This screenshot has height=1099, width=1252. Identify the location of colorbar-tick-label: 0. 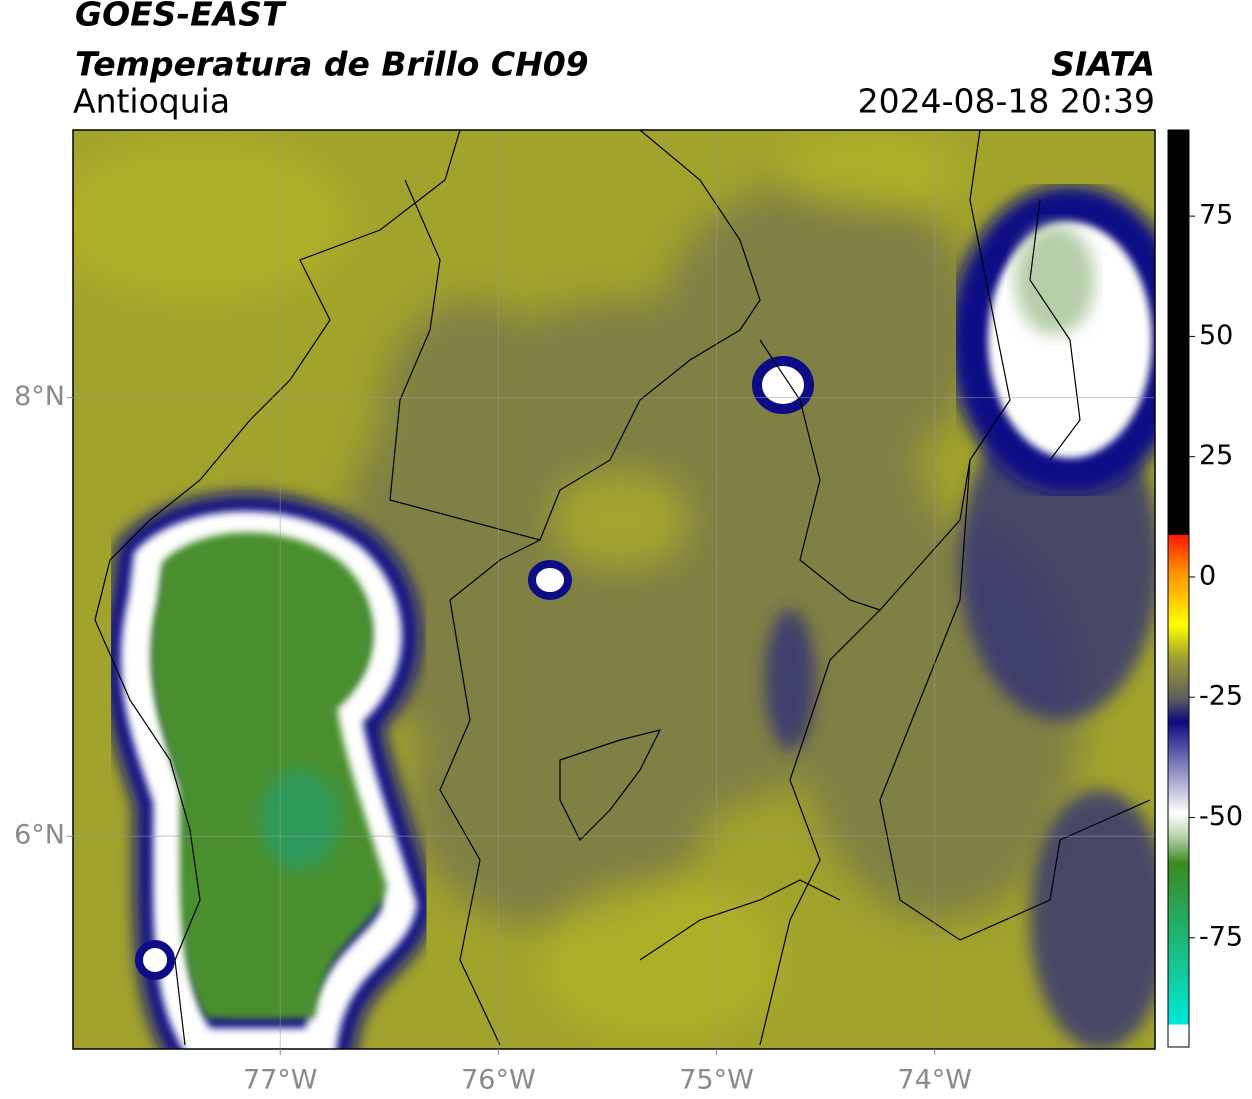
(1207, 575).